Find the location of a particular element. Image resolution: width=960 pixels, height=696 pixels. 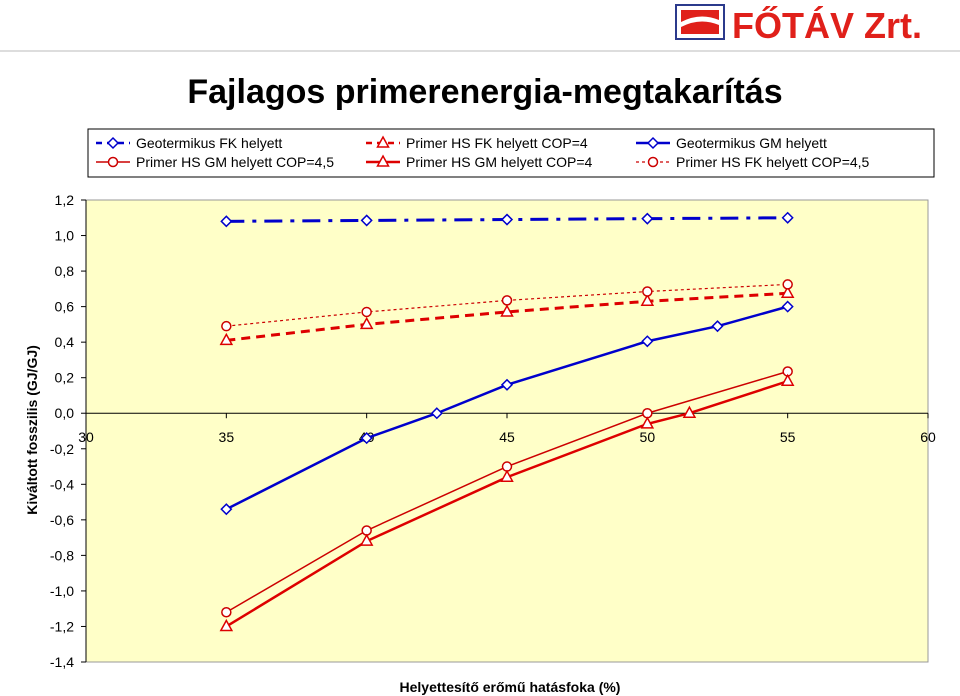

x-tick-label: 45 is located at coordinates (507, 437).